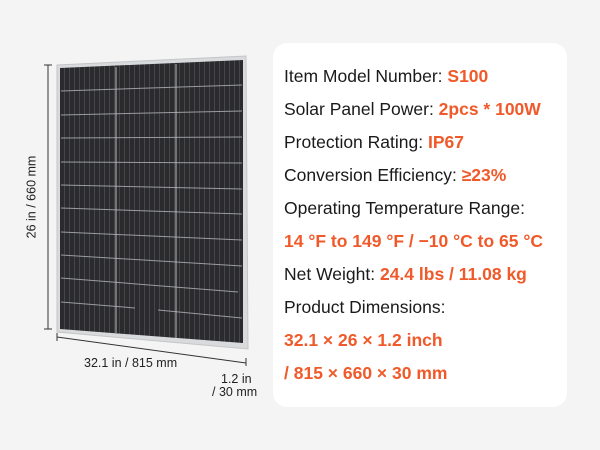 The image size is (600, 450). I want to click on height-dimension-label: 26 in / 660 mm, so click(31, 197).